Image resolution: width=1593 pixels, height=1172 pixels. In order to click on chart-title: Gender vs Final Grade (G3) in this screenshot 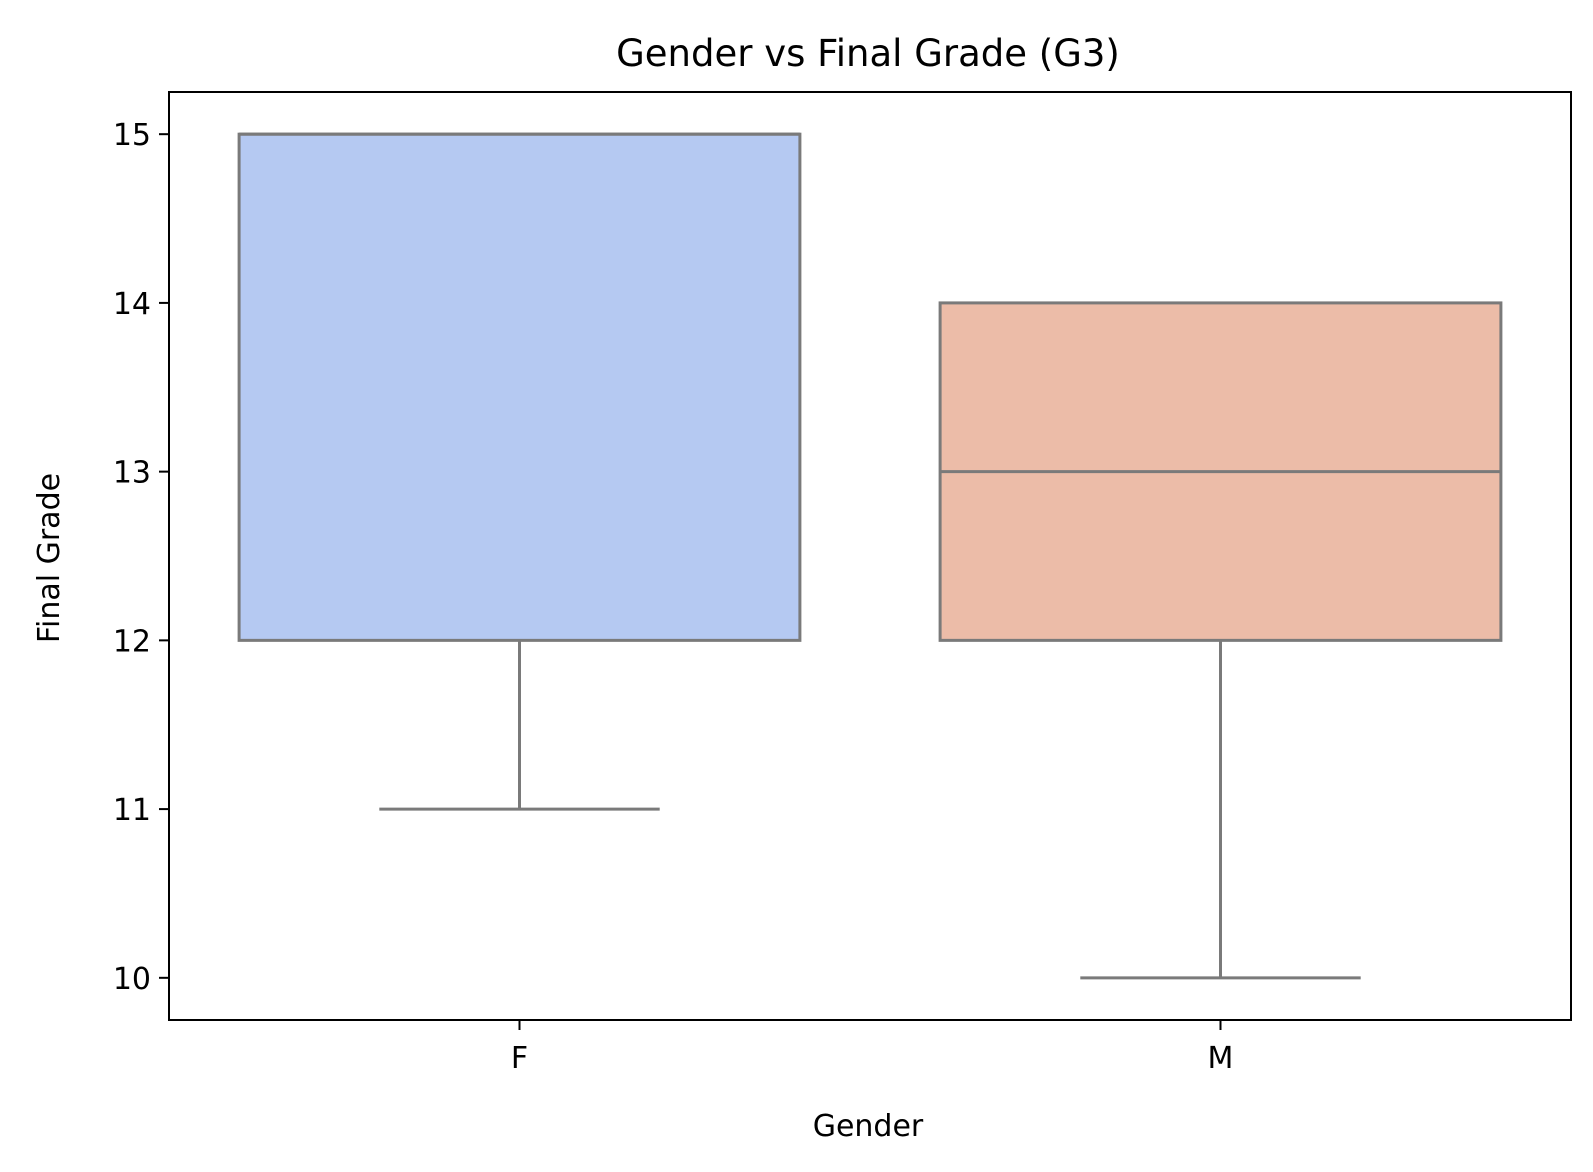, I will do `click(868, 53)`.